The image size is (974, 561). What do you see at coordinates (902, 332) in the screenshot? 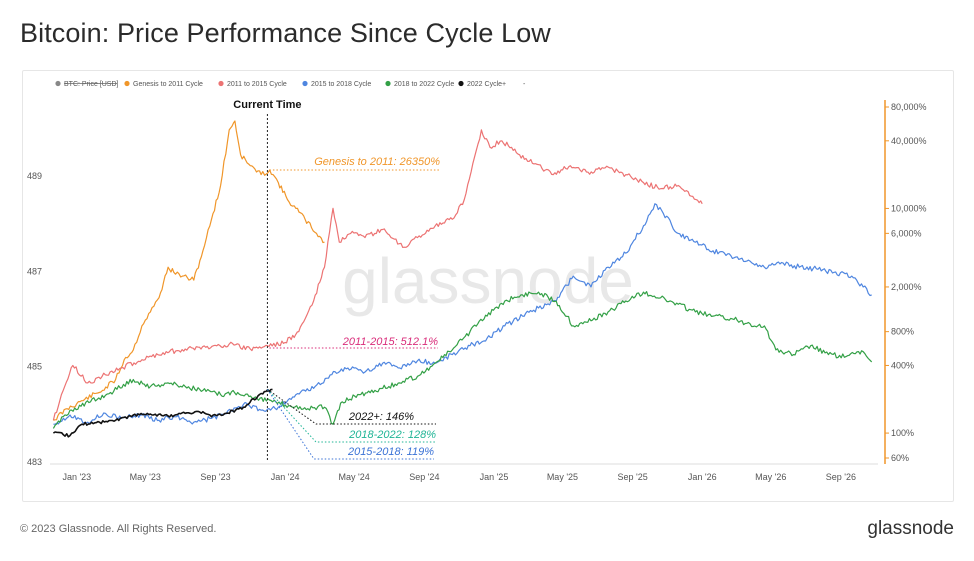
I see `y-right-tick-label: 800%` at bounding box center [902, 332].